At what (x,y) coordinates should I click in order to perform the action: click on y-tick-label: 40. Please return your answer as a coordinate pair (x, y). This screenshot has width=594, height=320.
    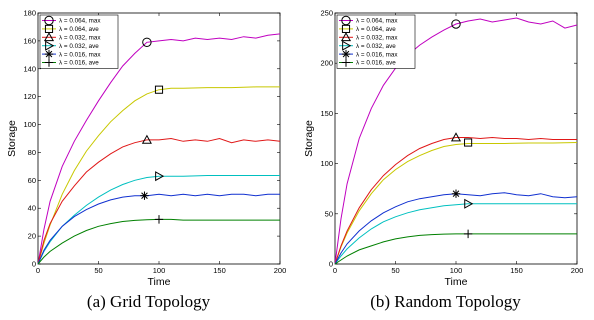
    Looking at the image, I should click on (32, 208).